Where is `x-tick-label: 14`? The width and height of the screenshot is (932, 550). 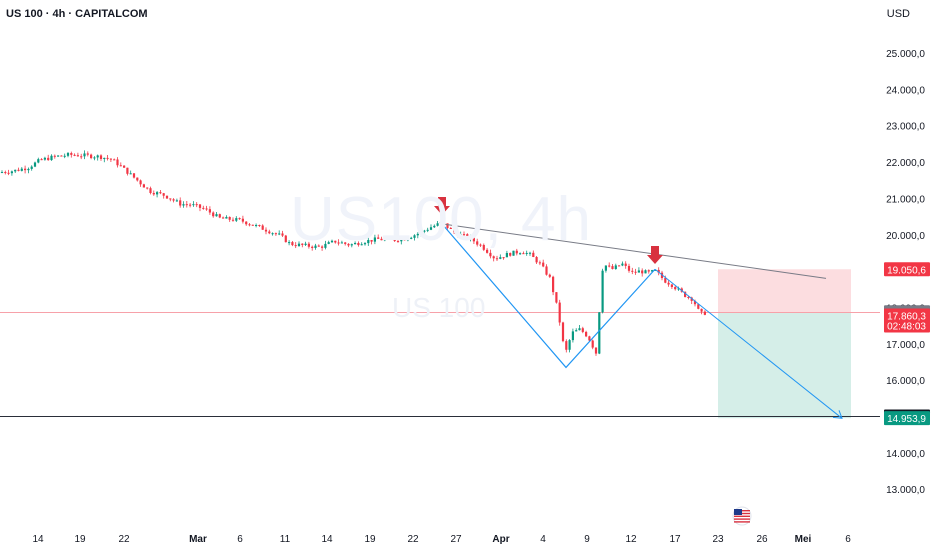
x-tick-label: 14 is located at coordinates (327, 539).